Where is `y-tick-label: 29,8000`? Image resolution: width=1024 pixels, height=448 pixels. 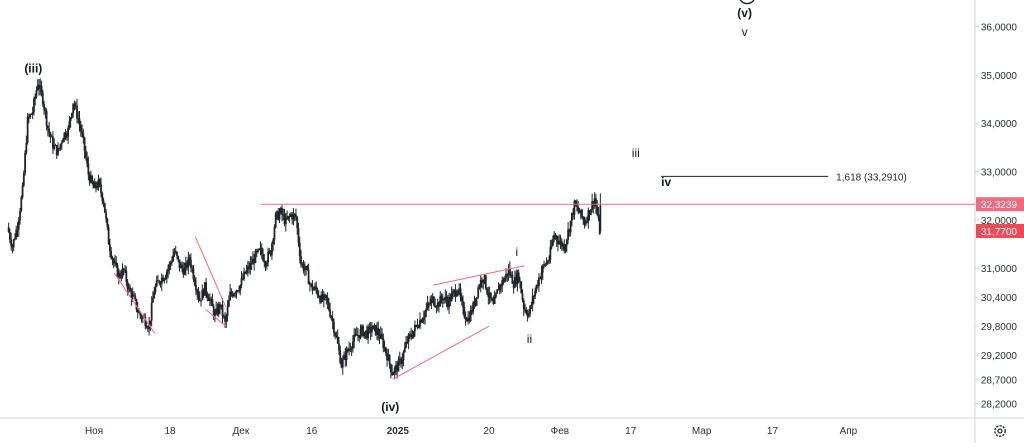
y-tick-label: 29,8000 is located at coordinates (999, 327).